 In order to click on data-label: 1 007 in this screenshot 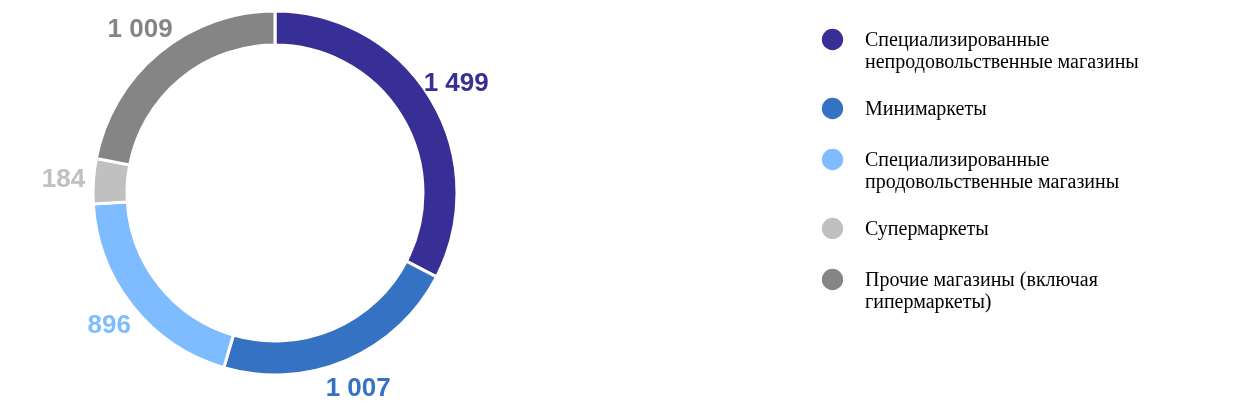, I will do `click(358, 386)`.